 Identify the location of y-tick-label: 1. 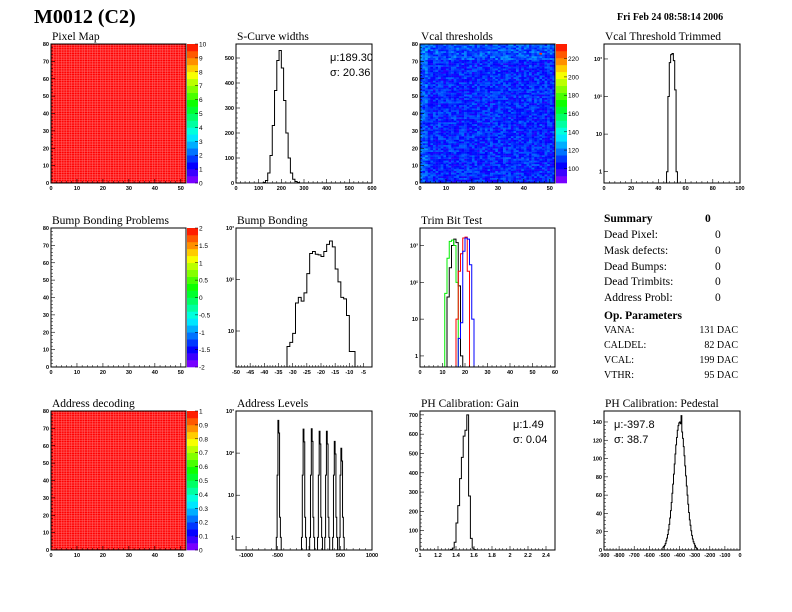
(416, 357).